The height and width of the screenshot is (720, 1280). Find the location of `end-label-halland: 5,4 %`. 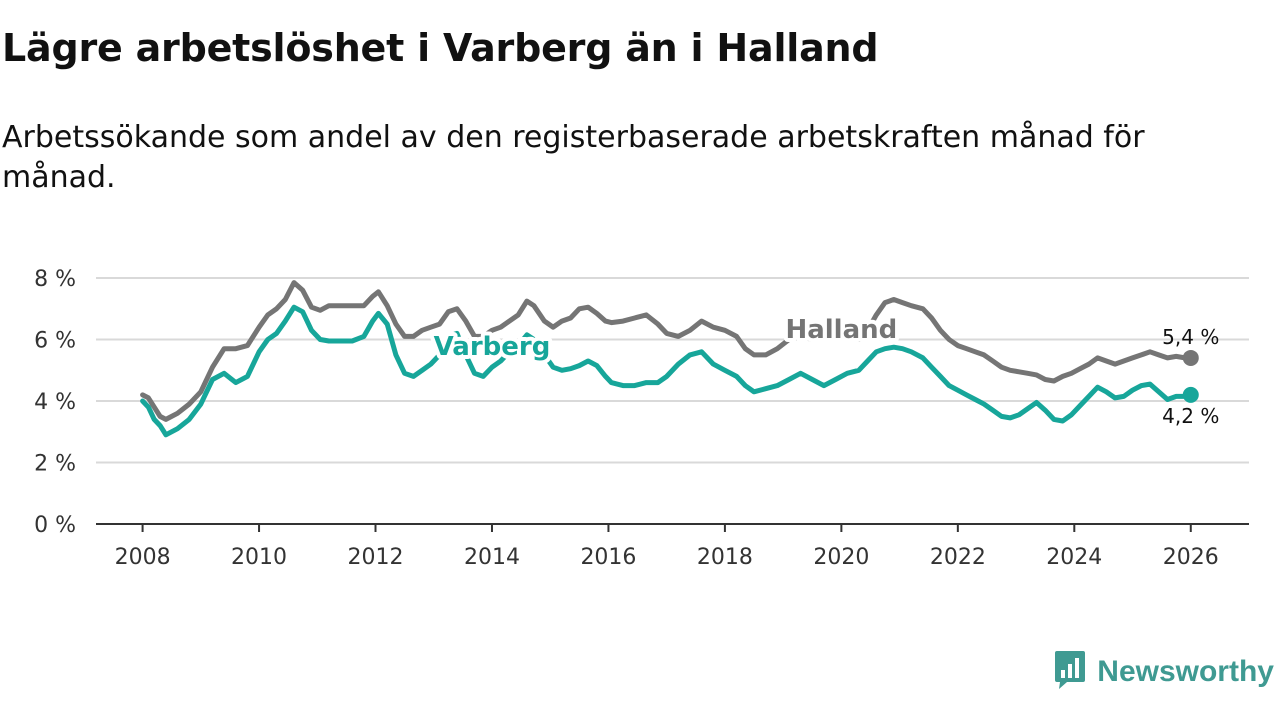

end-label-halland: 5,4 % is located at coordinates (1190, 337).